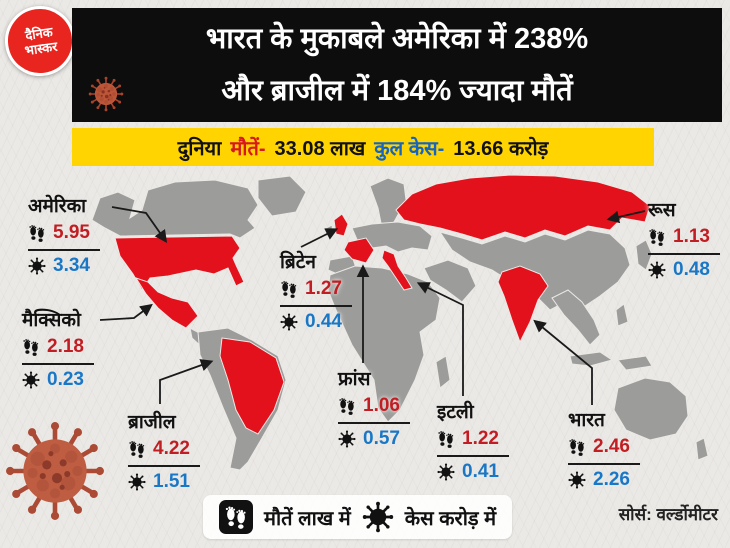  I want to click on deaths-value: 1.06, so click(381, 405).